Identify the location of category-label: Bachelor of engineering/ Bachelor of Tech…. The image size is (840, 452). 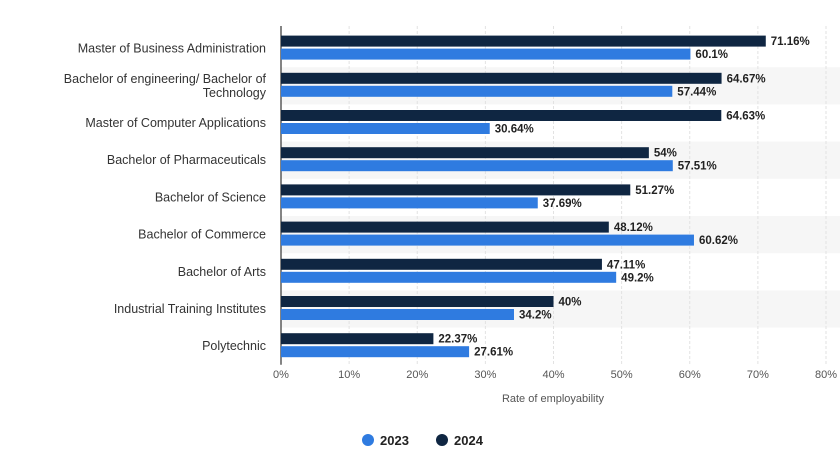
(165, 86).